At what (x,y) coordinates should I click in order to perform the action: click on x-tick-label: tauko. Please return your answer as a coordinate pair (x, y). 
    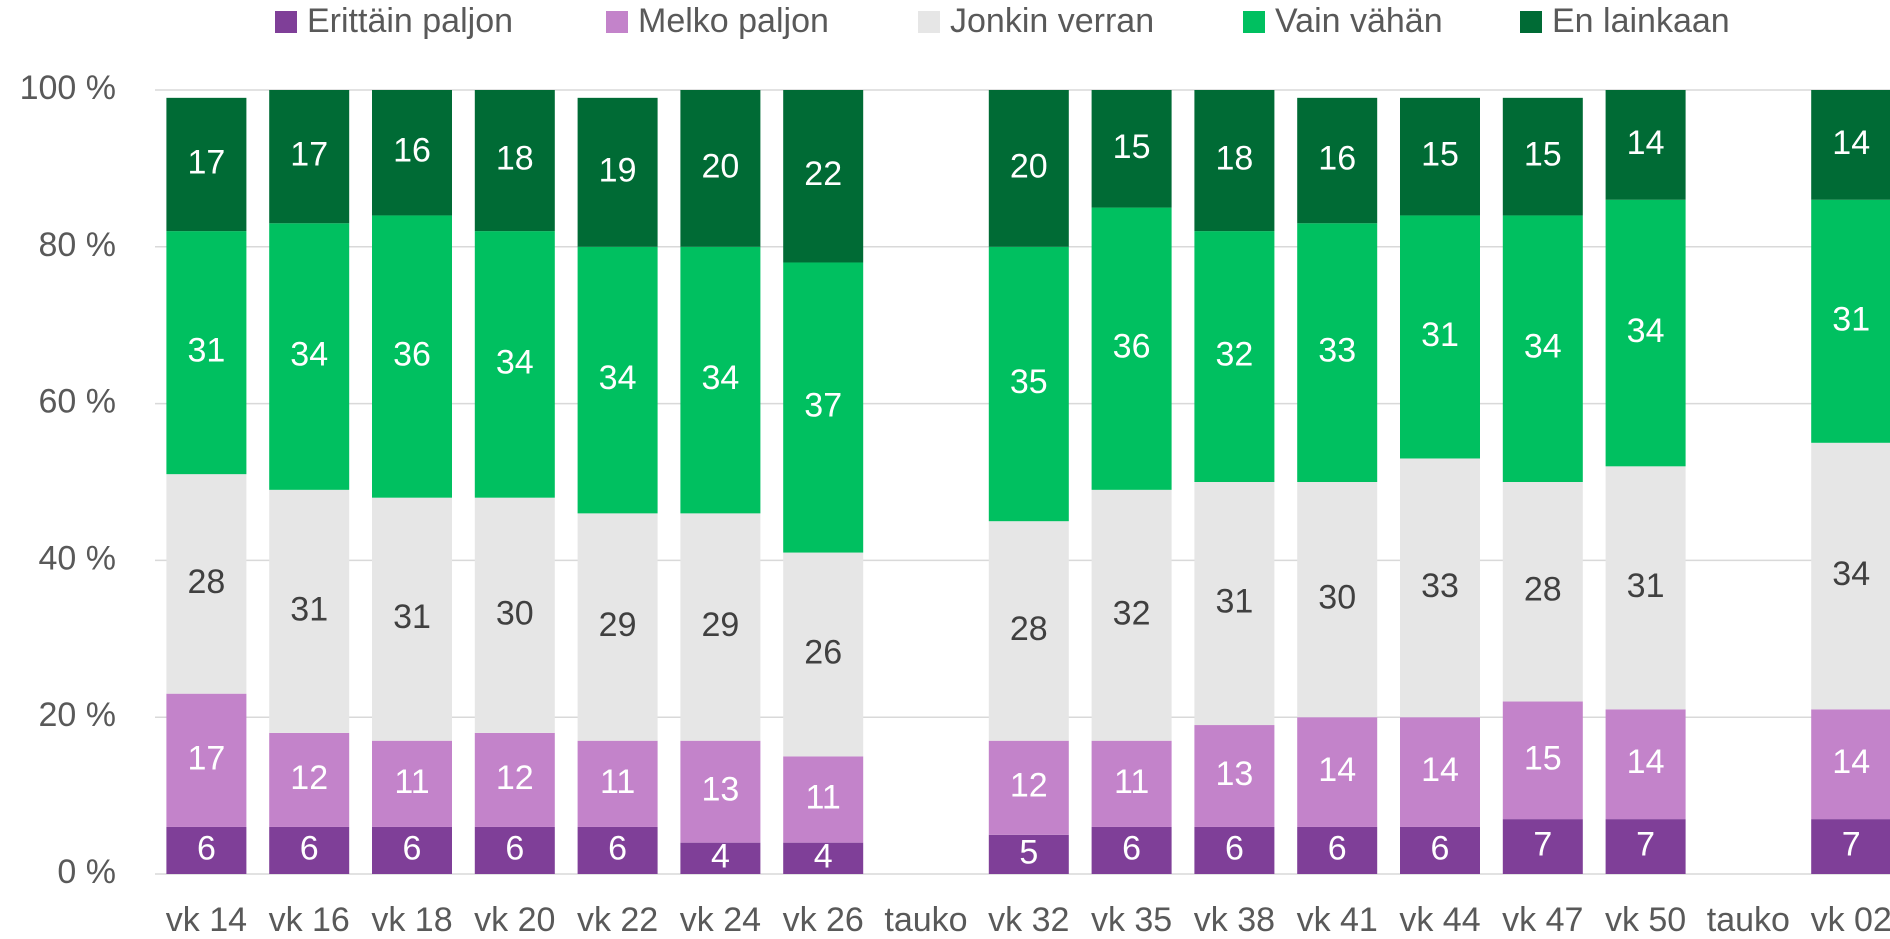
    Looking at the image, I should click on (1748, 920).